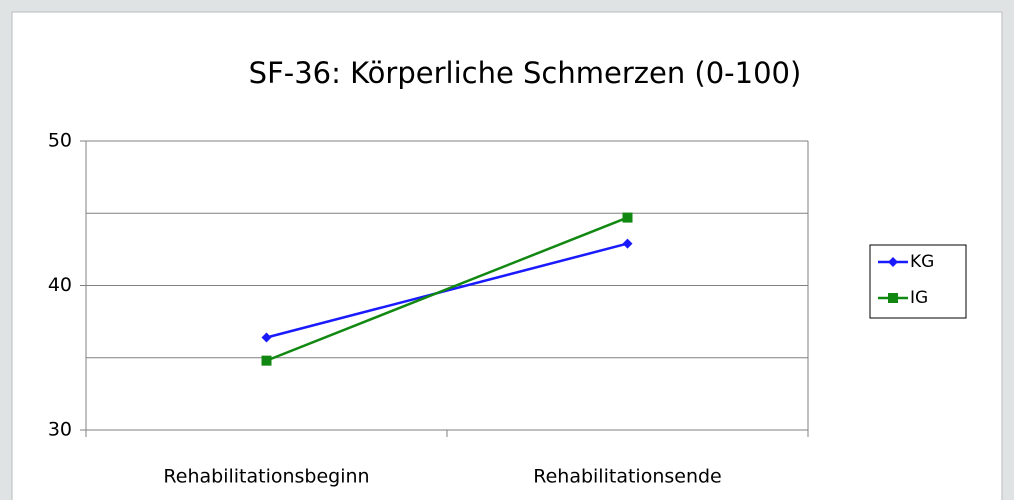 Image resolution: width=1014 pixels, height=500 pixels. I want to click on y-tick-label: 30, so click(60, 430).